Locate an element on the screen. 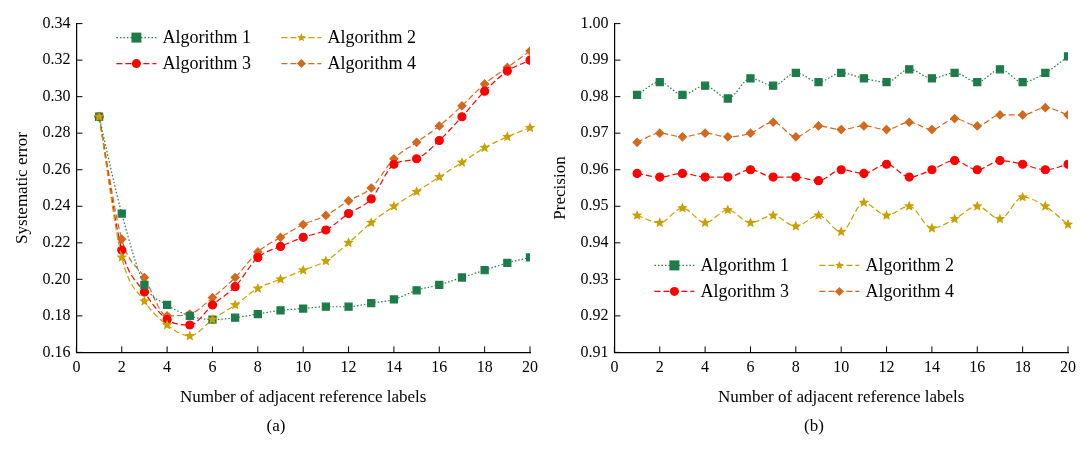 The image size is (1090, 453). y-tick-label: 0.28 is located at coordinates (56, 132).